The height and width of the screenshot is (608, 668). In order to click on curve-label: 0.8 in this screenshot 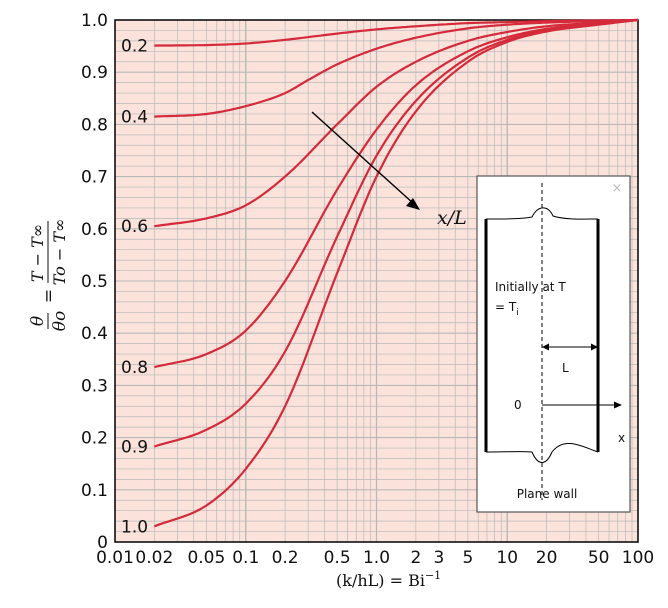, I will do `click(134, 368)`.